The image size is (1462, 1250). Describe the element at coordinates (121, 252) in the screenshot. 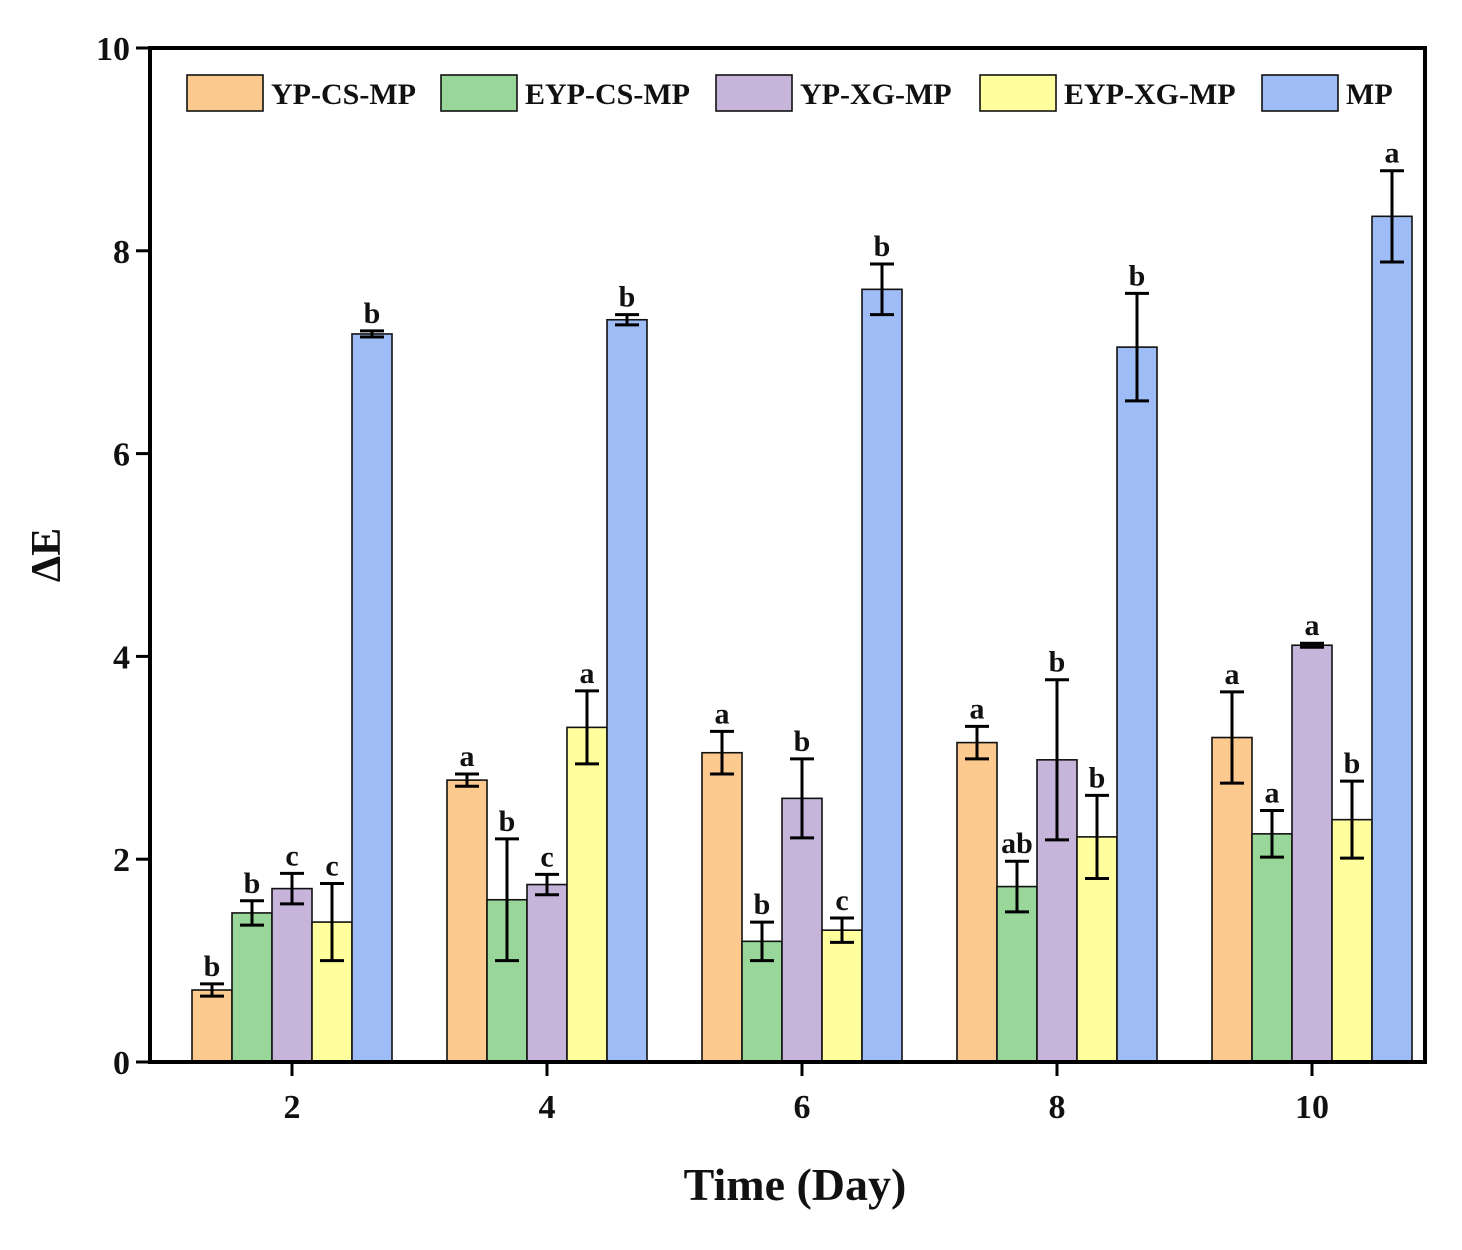

I see `y-tick-label: 8` at that location.